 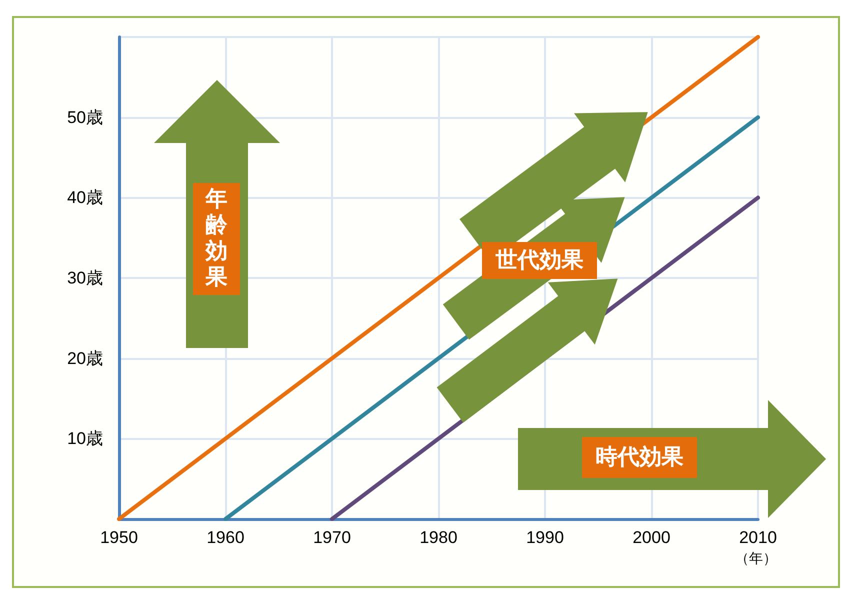 I want to click on label-tag: 年齢効果, so click(x=216, y=239).